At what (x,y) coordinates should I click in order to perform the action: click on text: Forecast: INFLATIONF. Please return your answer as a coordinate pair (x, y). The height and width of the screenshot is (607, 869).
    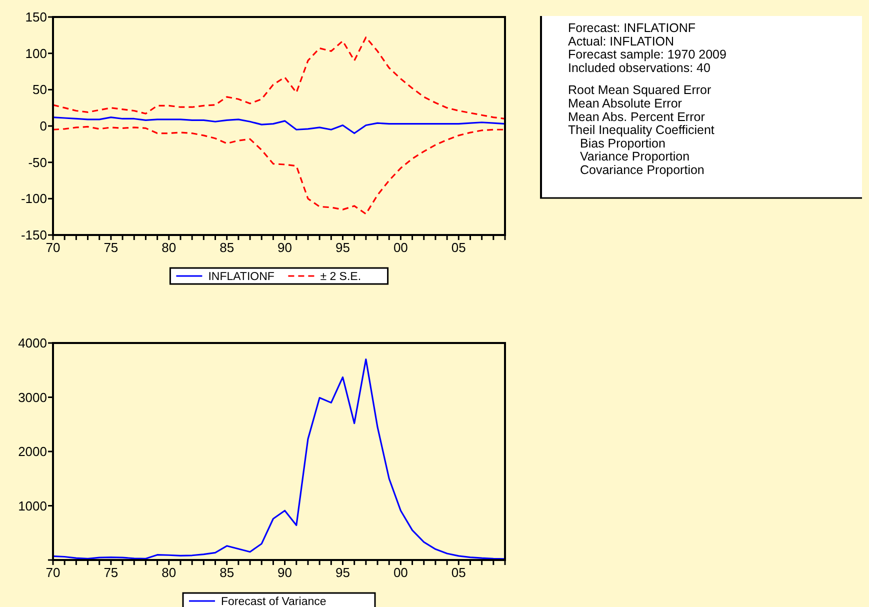
    Looking at the image, I should click on (632, 28).